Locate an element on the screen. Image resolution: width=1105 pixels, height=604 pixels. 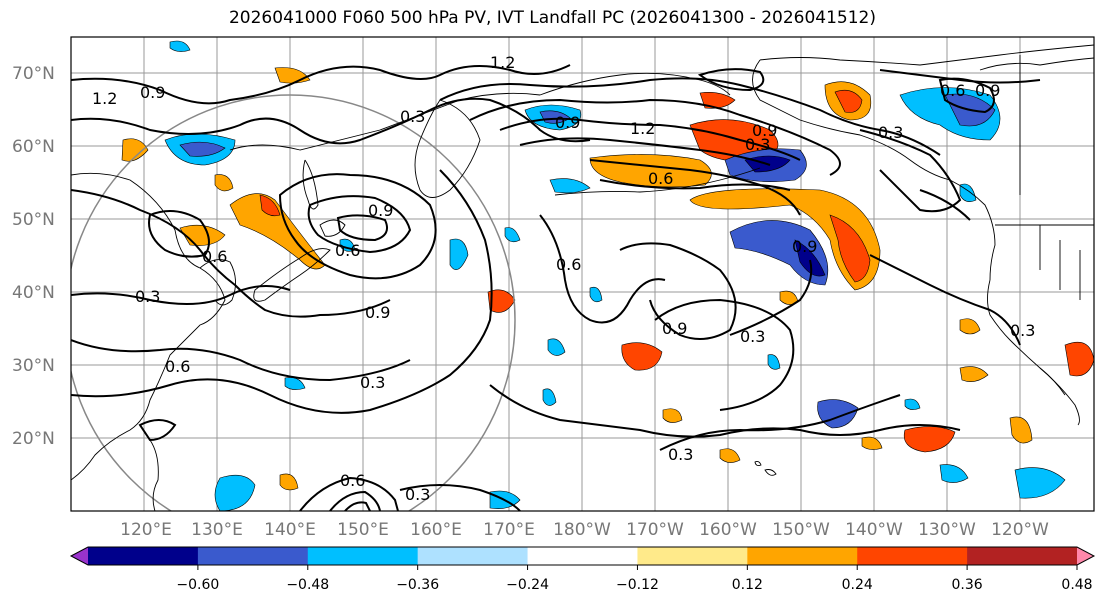
lon-label: 170°W is located at coordinates (655, 530).